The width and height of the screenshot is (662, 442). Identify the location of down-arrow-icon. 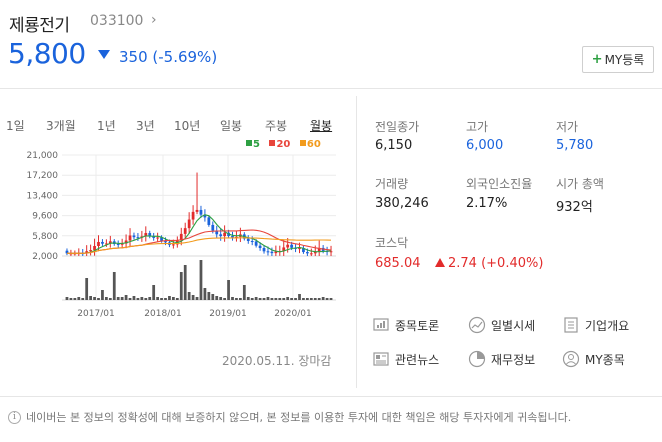
(104, 54).